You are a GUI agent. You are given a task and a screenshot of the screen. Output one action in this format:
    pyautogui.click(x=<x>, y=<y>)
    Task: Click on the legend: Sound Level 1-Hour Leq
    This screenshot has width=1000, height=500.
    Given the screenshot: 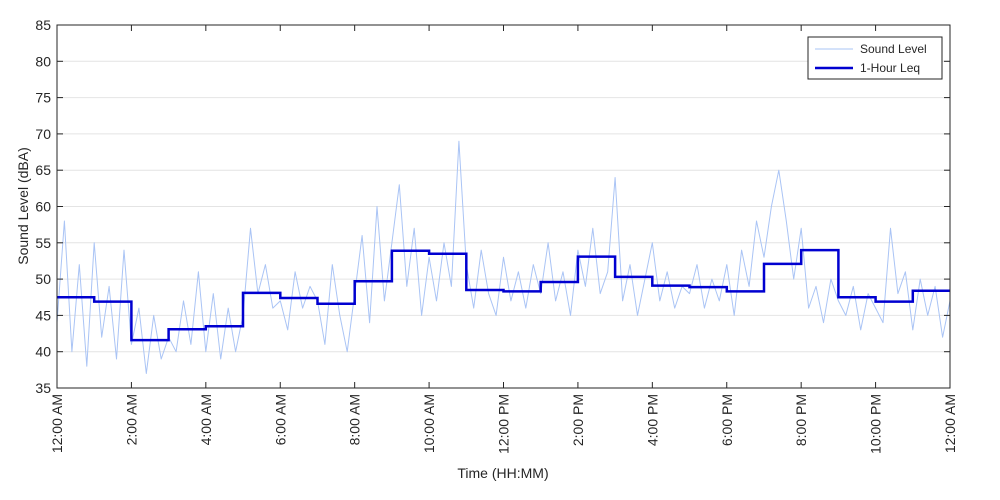 What is the action you would take?
    pyautogui.click(x=875, y=58)
    